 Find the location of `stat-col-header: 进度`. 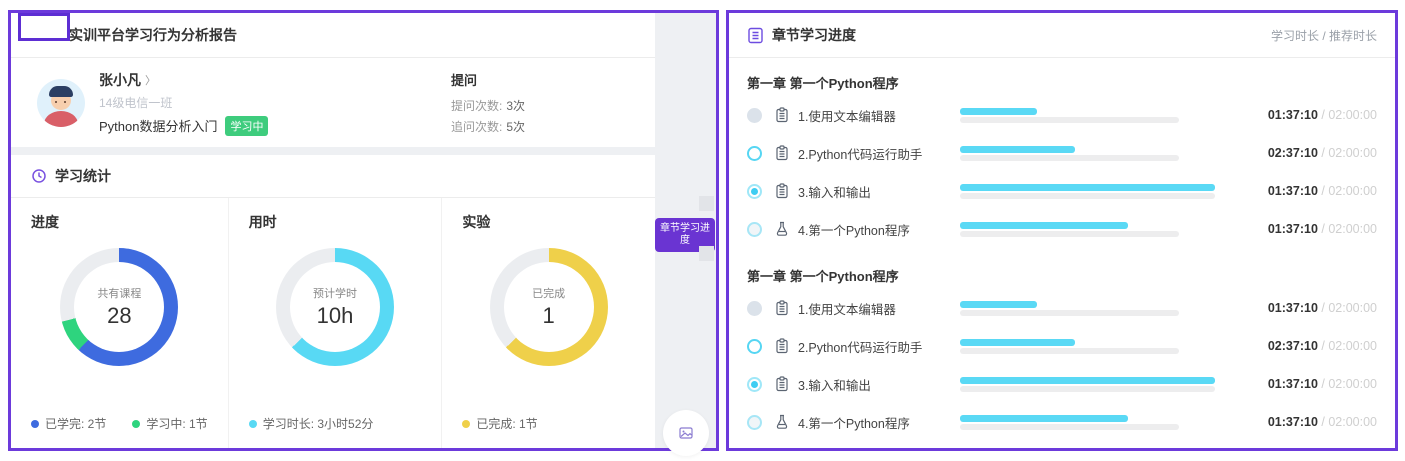

stat-col-header: 进度 is located at coordinates (45, 222).